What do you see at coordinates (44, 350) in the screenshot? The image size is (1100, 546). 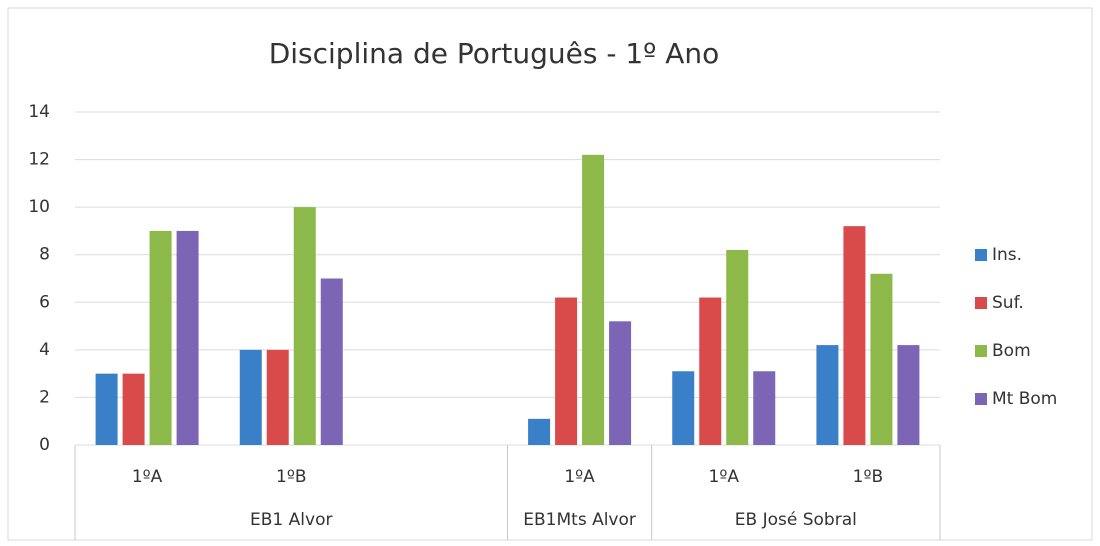 I see `y-tick-label: 4` at bounding box center [44, 350].